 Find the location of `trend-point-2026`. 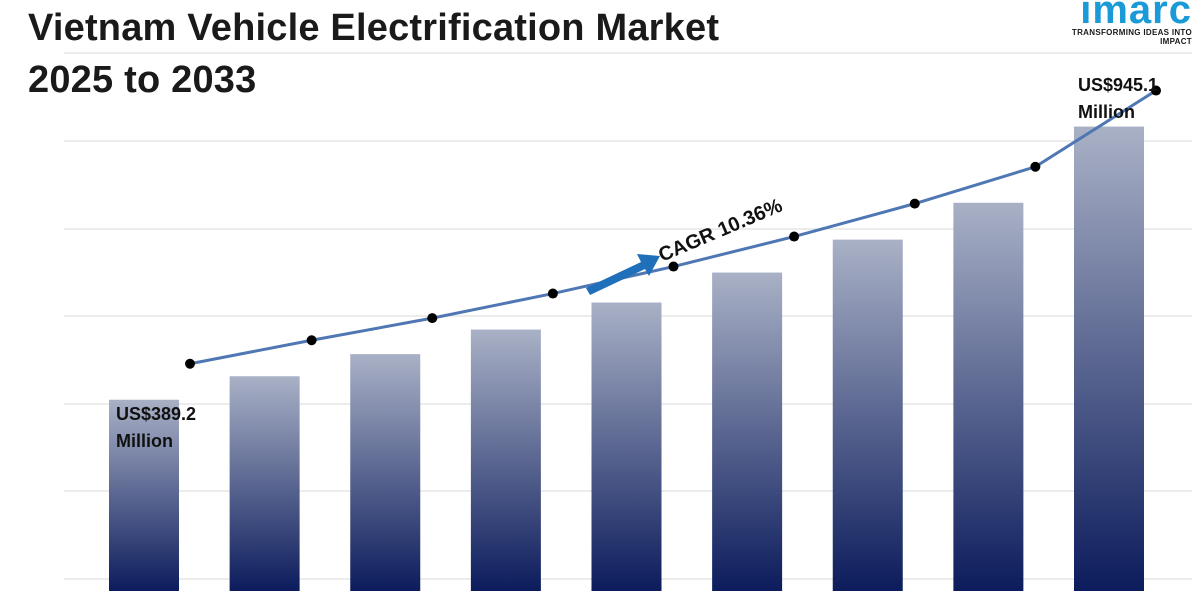

trend-point-2026 is located at coordinates (311, 340).